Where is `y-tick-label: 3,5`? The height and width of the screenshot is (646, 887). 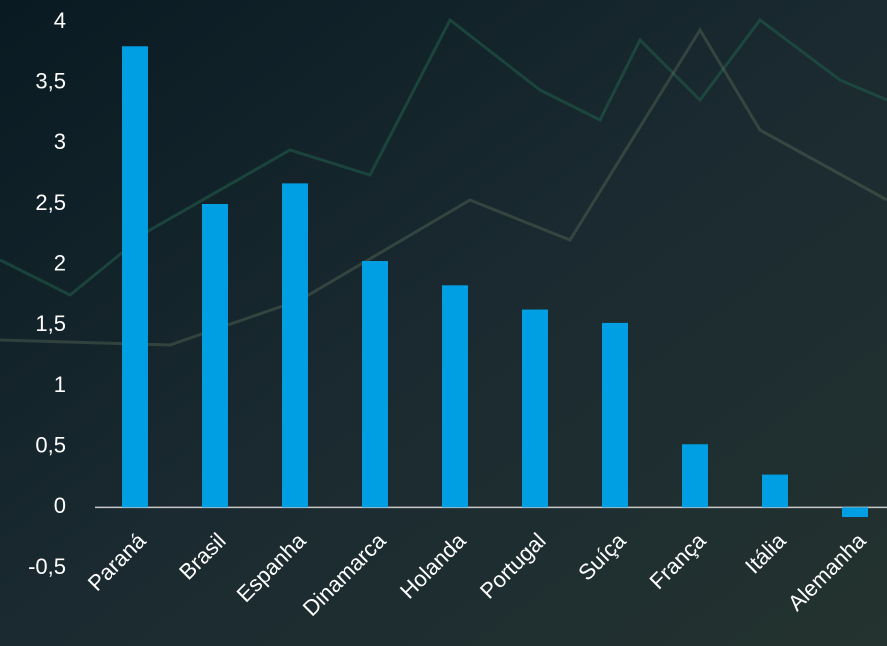
y-tick-label: 3,5 is located at coordinates (50, 80).